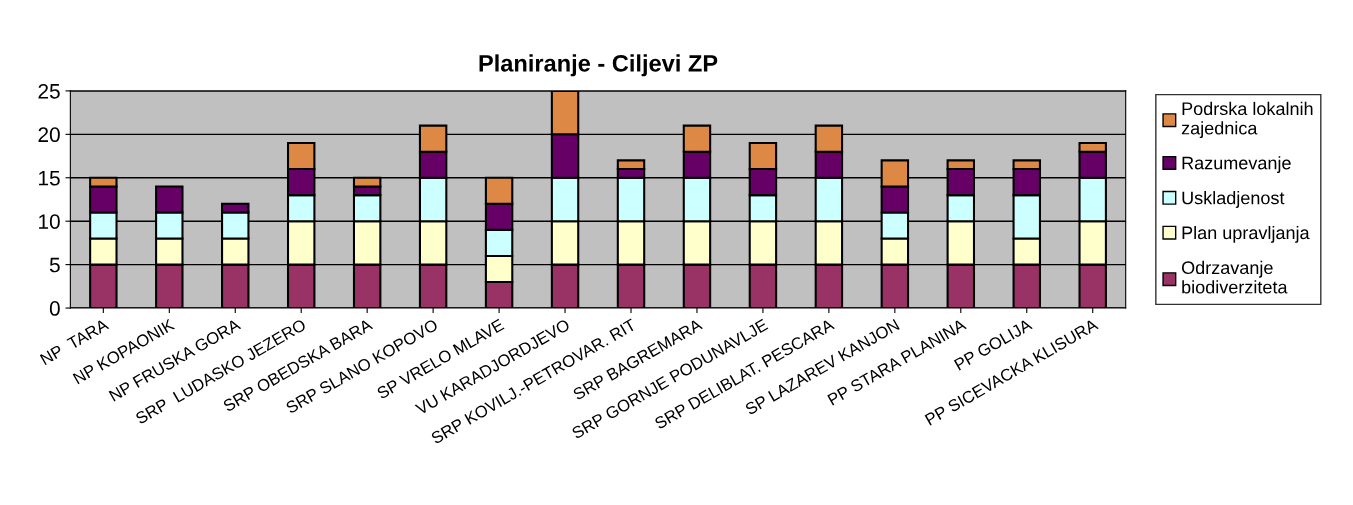 This screenshot has width=1353, height=505. What do you see at coordinates (1233, 199) in the screenshot?
I see `legend-label: Uskladjenost` at bounding box center [1233, 199].